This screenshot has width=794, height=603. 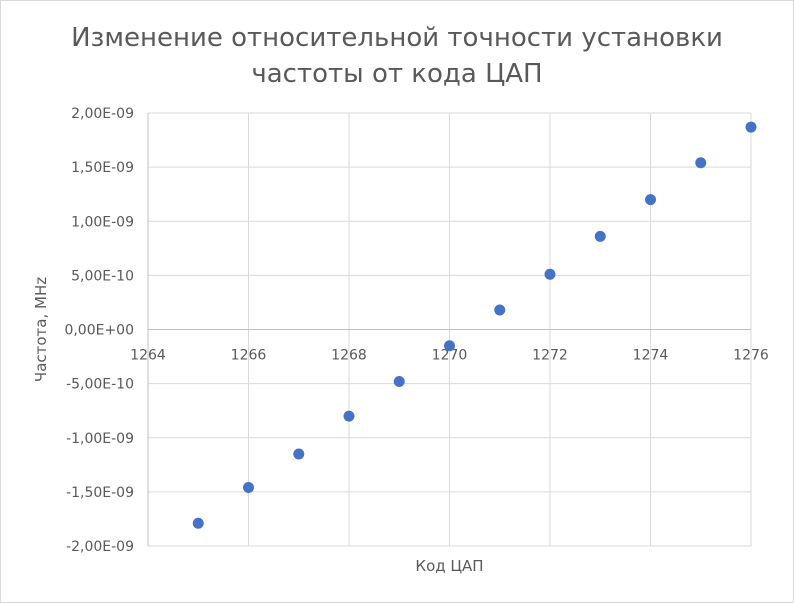 What do you see at coordinates (102, 222) in the screenshot?
I see `y-tick-label: 1,00E-09` at bounding box center [102, 222].